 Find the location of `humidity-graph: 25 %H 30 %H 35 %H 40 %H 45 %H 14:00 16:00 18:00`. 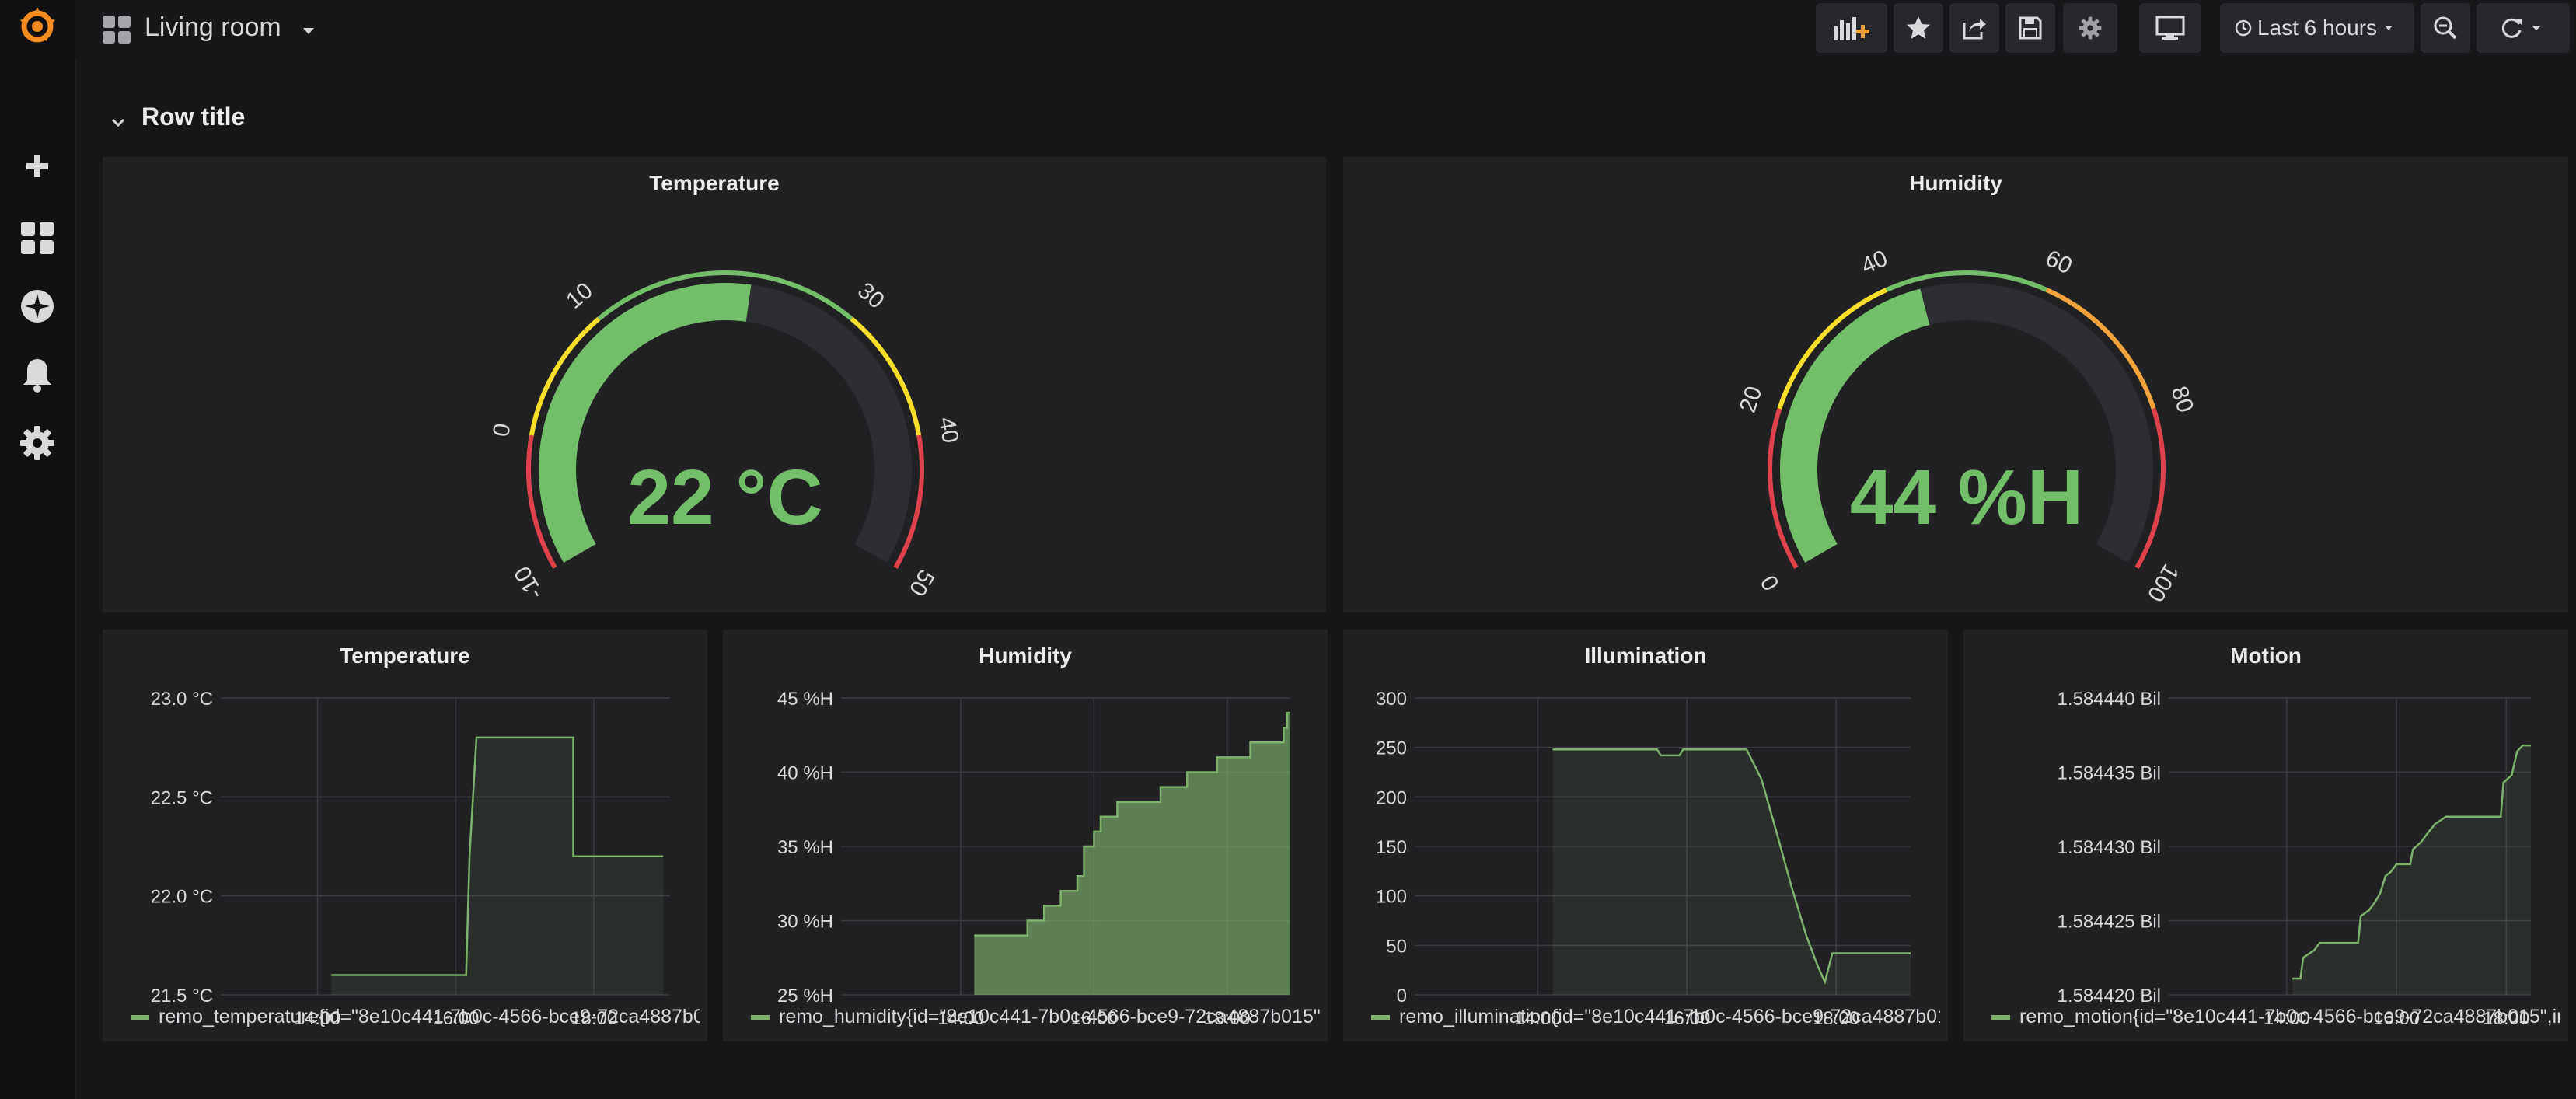

humidity-graph: 25 %H 30 %H 35 %H 40 %H 45 %H 14:00 16:00 18:00 is located at coordinates (1033, 859).